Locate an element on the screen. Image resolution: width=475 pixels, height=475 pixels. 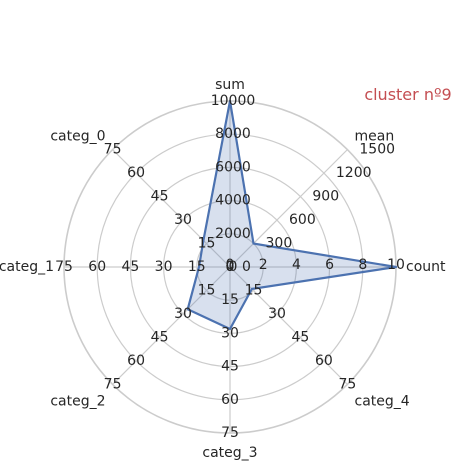
tick-label-count: 2 is located at coordinates (263, 265).